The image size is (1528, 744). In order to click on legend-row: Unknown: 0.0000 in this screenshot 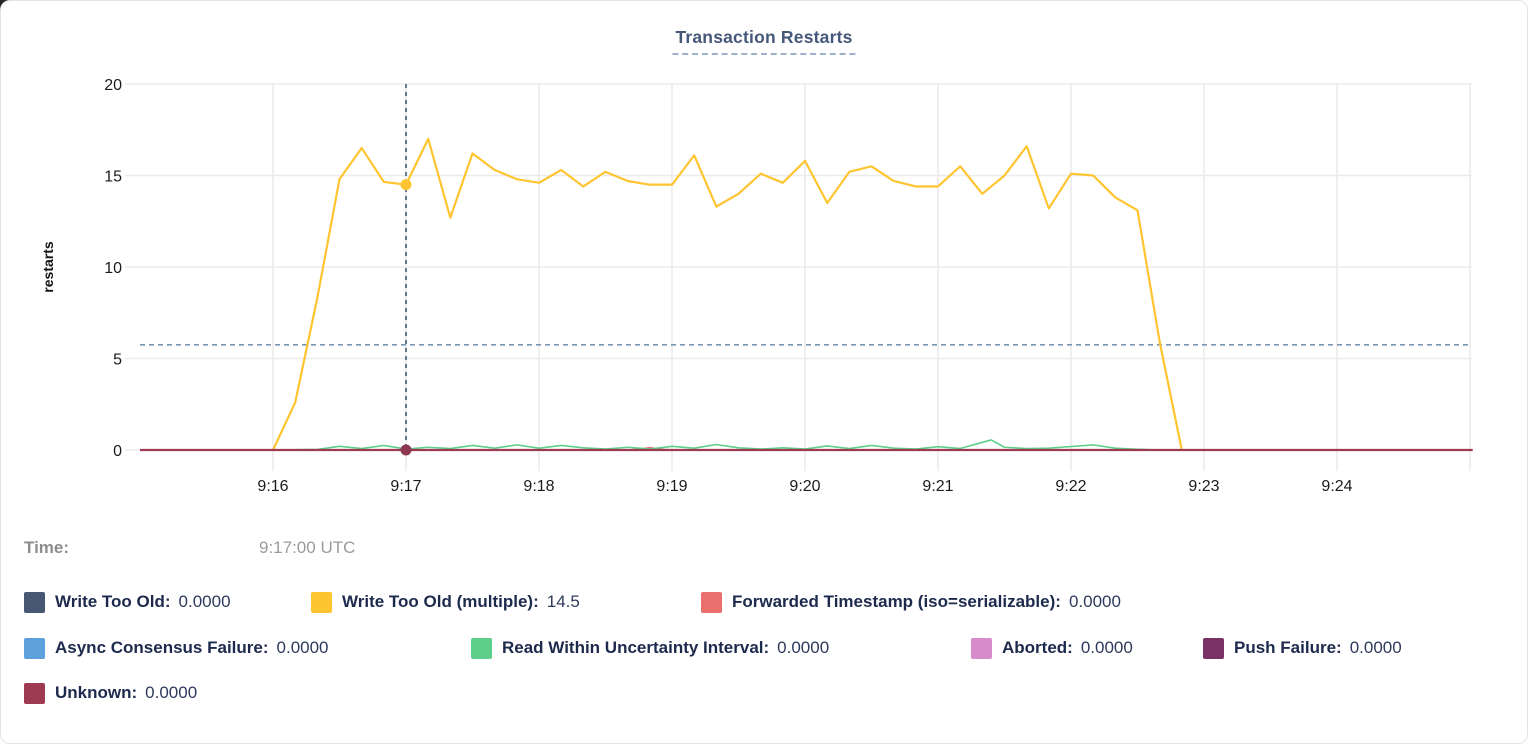, I will do `click(764, 693)`.